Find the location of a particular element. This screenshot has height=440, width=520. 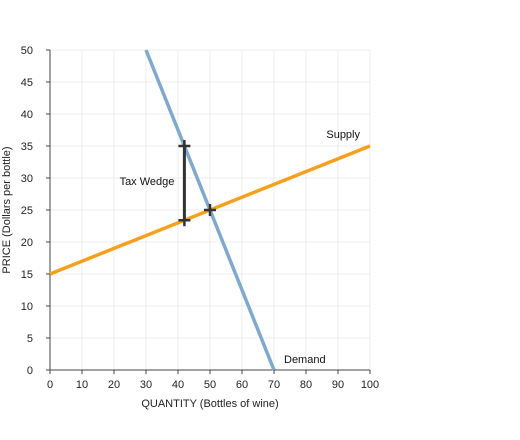

y-tick-label: 15 is located at coordinates (27, 275).